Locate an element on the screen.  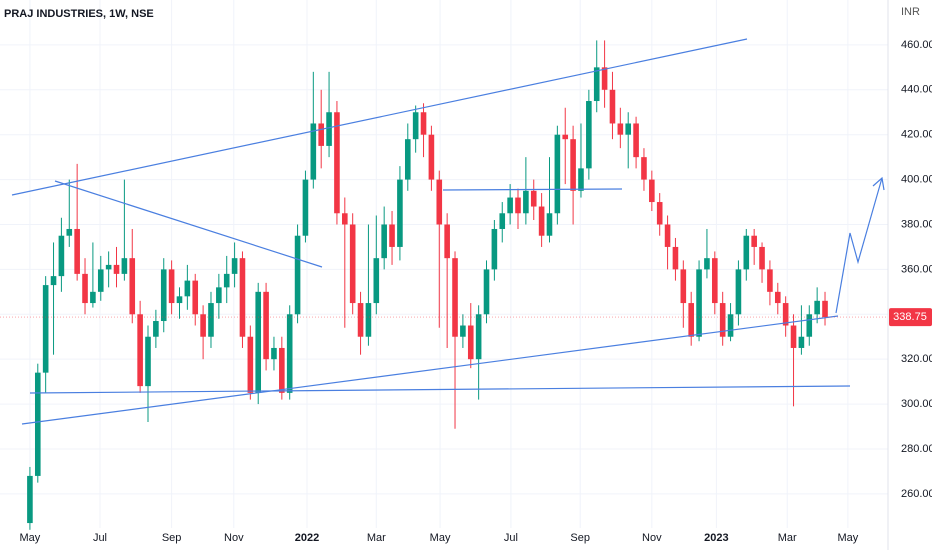
y-tick-label: 400.00 is located at coordinates (916, 179).